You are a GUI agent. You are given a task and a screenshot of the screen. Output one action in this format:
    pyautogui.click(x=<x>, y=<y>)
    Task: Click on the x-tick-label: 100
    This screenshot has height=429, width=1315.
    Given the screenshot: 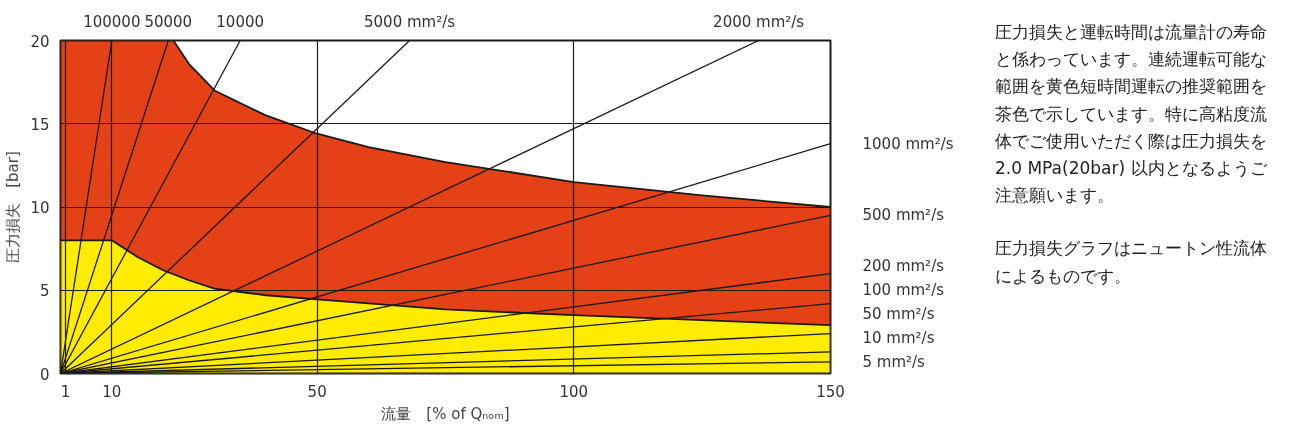 What is the action you would take?
    pyautogui.click(x=574, y=391)
    